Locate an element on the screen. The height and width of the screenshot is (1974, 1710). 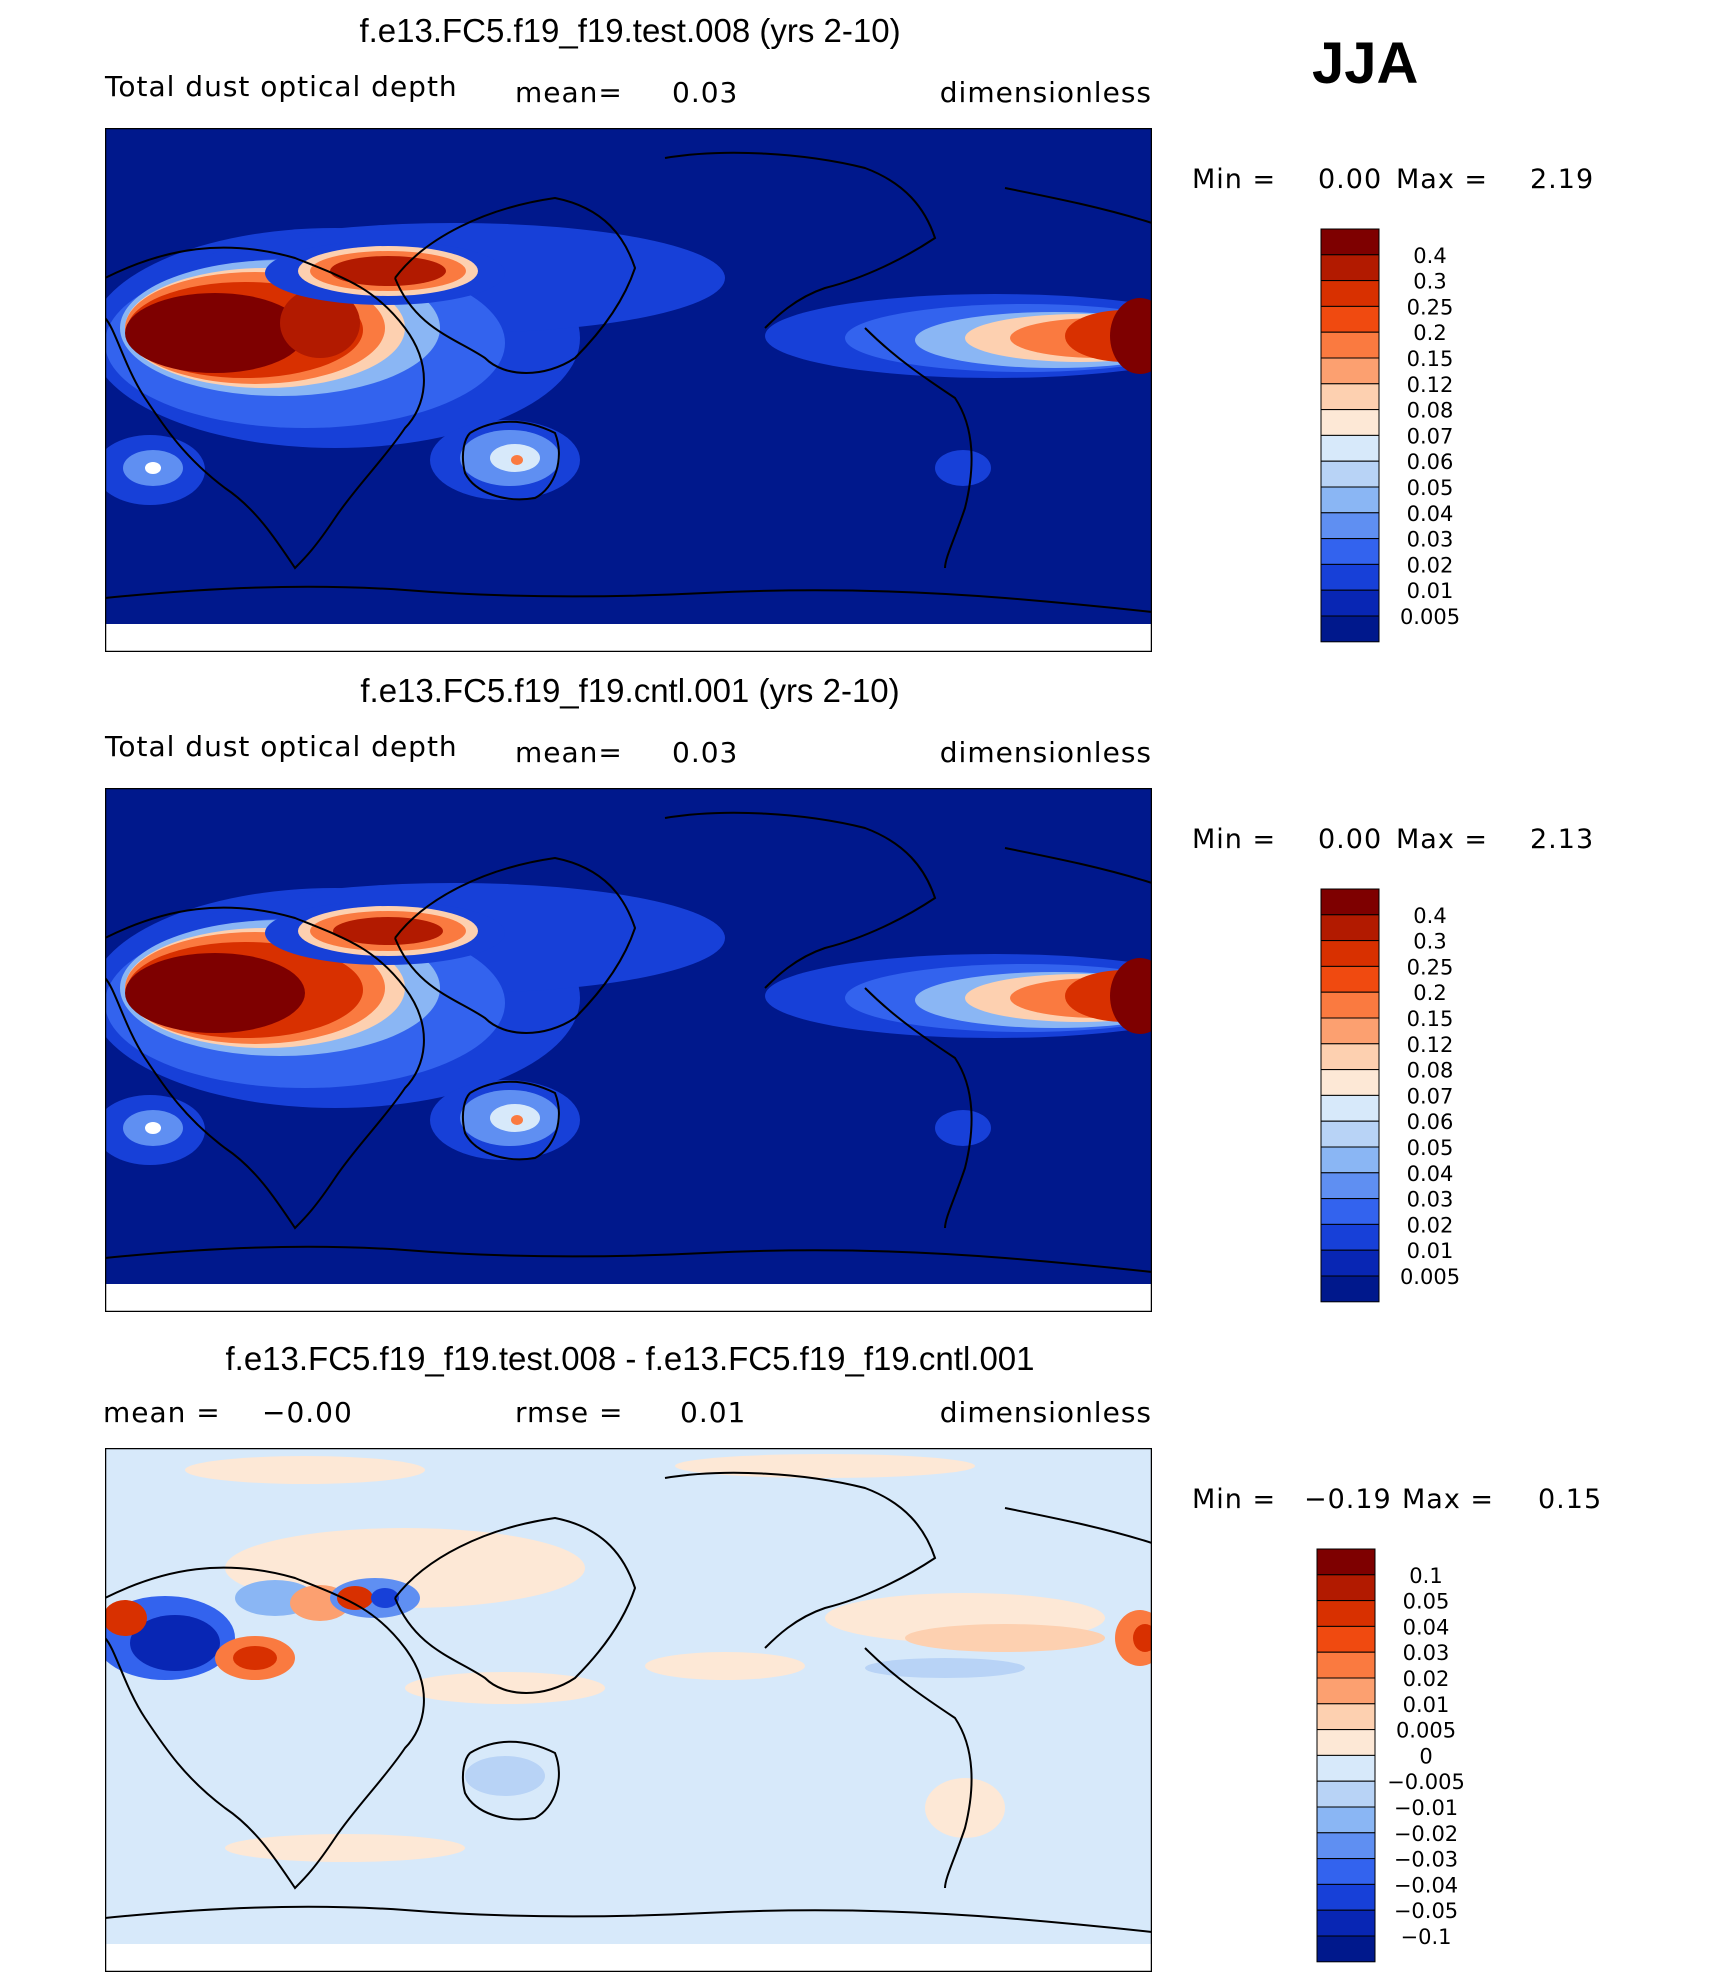
panel-2-min-value: 0.00 is located at coordinates (1350, 839).